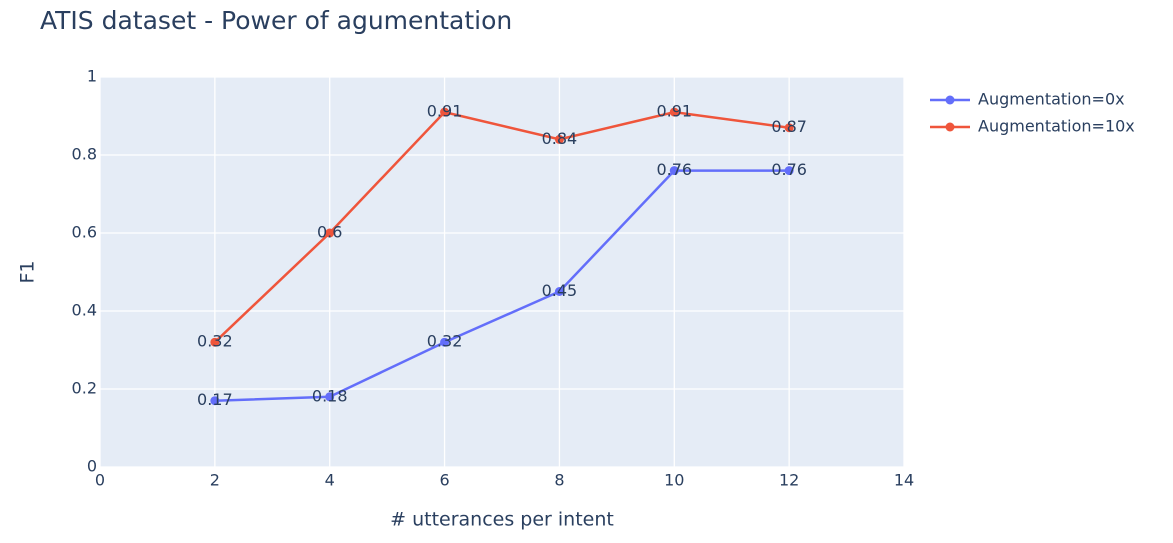 This screenshot has width=1173, height=543. What do you see at coordinates (904, 480) in the screenshot?
I see `x-tick-label: 14` at bounding box center [904, 480].